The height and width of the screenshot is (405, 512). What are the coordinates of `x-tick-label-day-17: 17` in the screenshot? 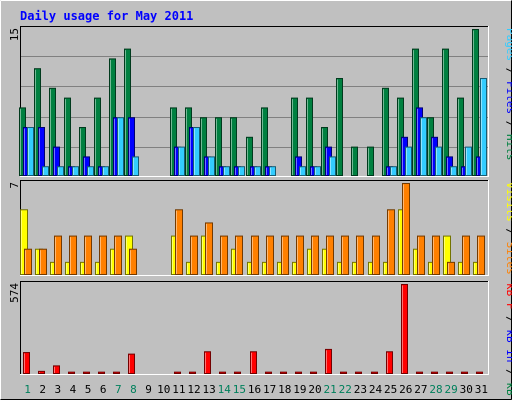 It's located at (269, 389).